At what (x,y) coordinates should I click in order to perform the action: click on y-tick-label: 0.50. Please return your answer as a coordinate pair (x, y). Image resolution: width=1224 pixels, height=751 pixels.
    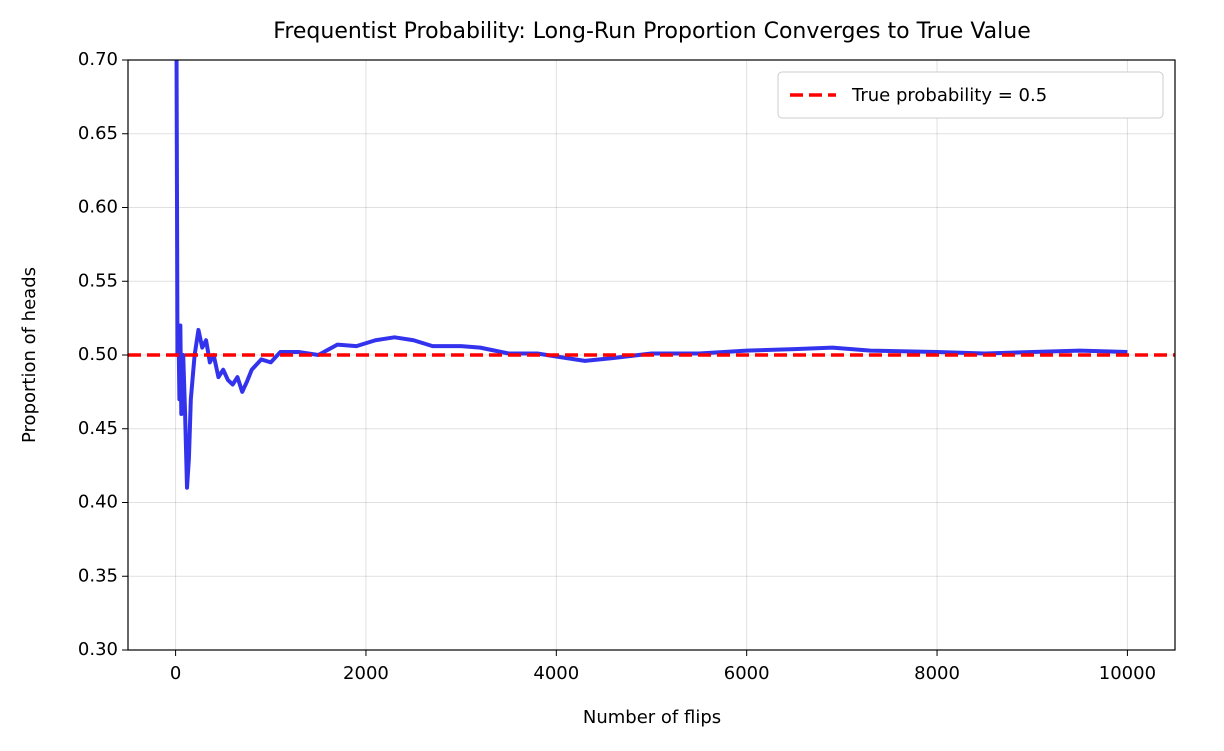
    Looking at the image, I should click on (98, 354).